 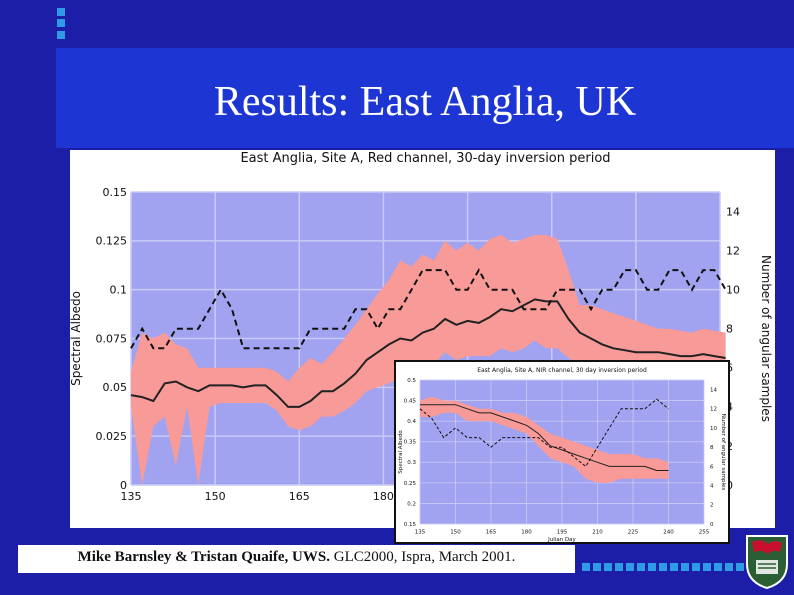 I want to click on x-tick-label: 195, so click(x=562, y=533).